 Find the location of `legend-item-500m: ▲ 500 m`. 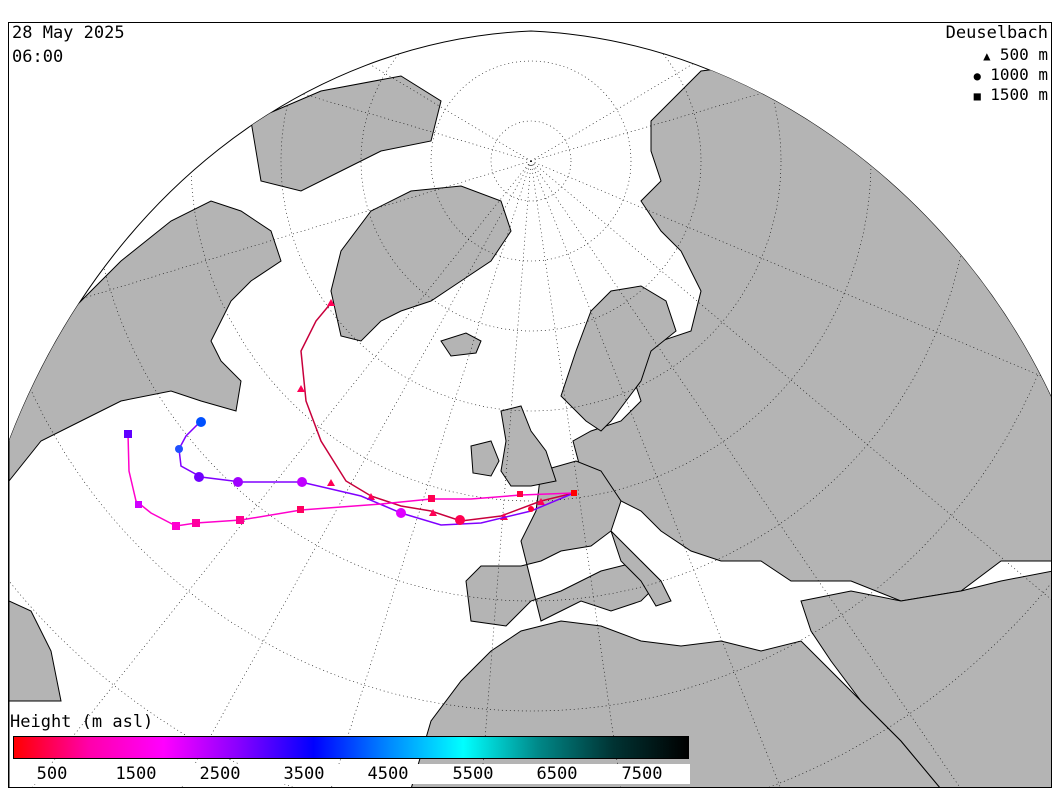

legend-item-500m: ▲ 500 m is located at coordinates (1014, 55).